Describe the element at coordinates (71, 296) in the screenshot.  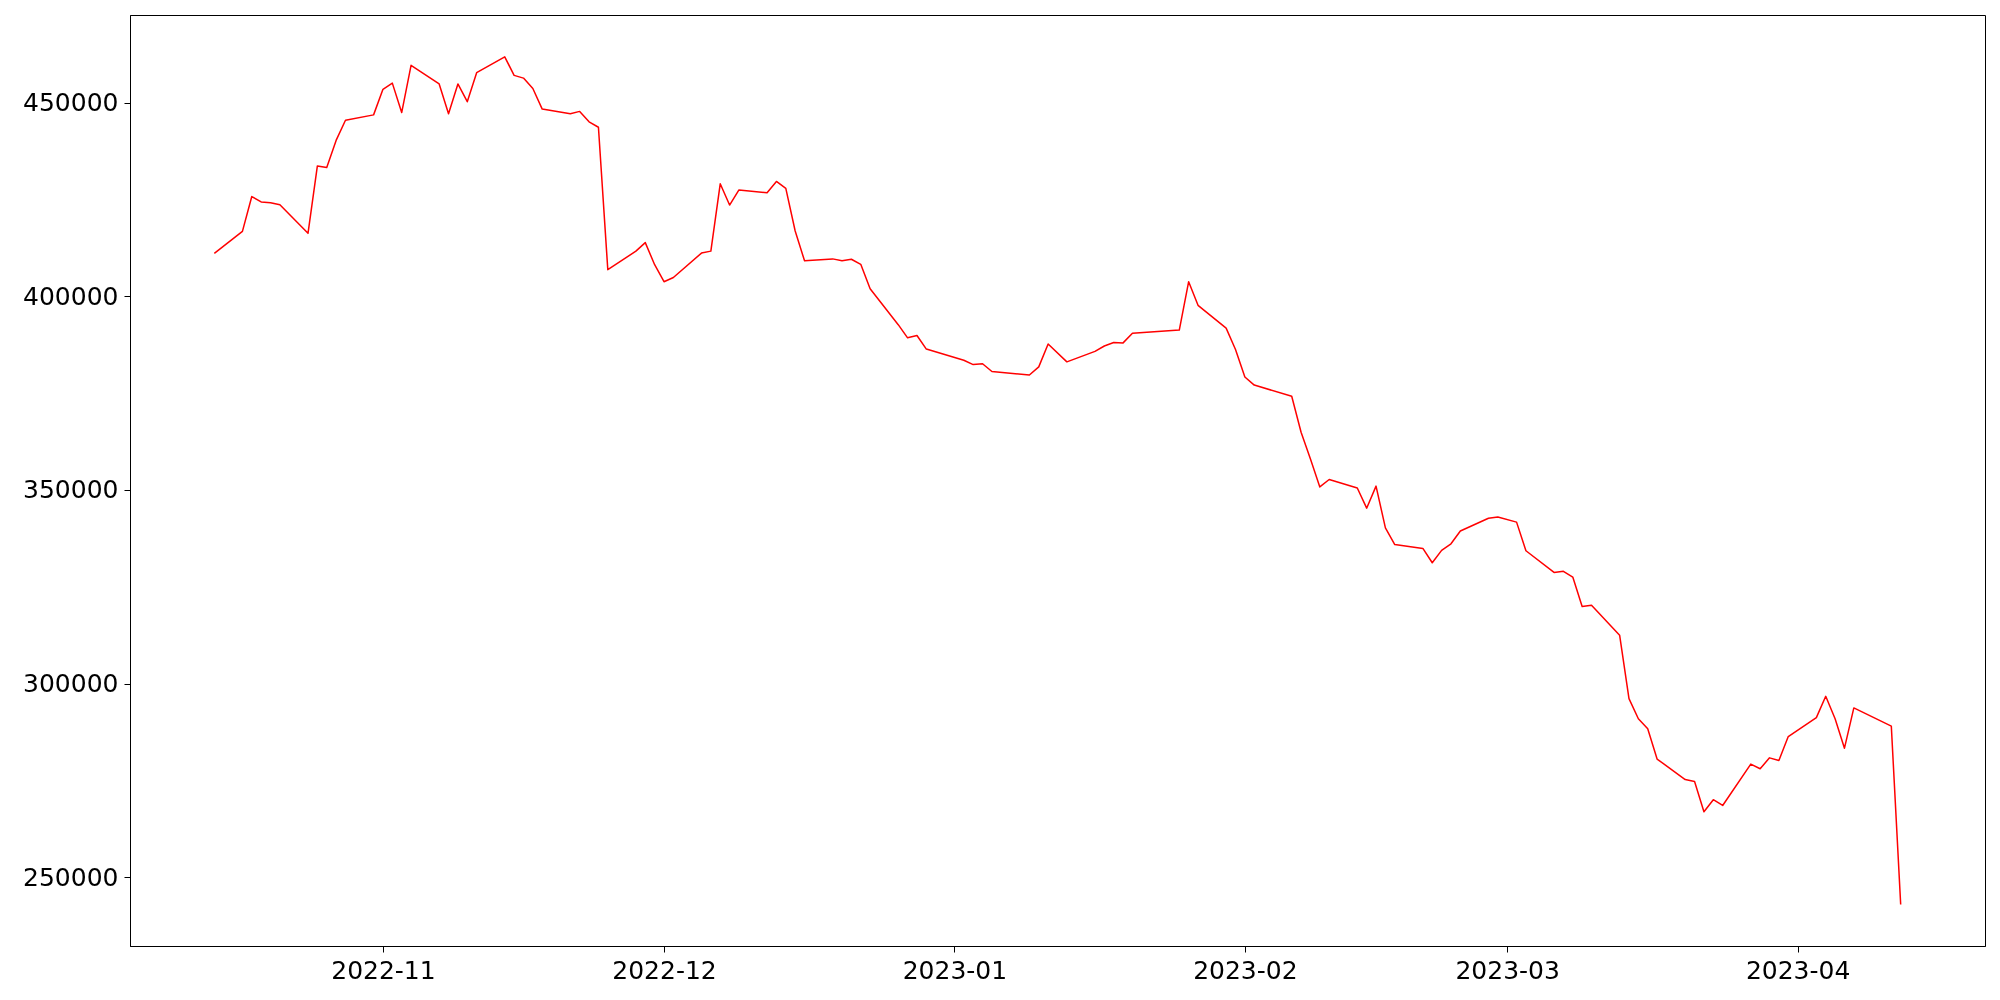
I see `y-tick-label: 400000` at that location.